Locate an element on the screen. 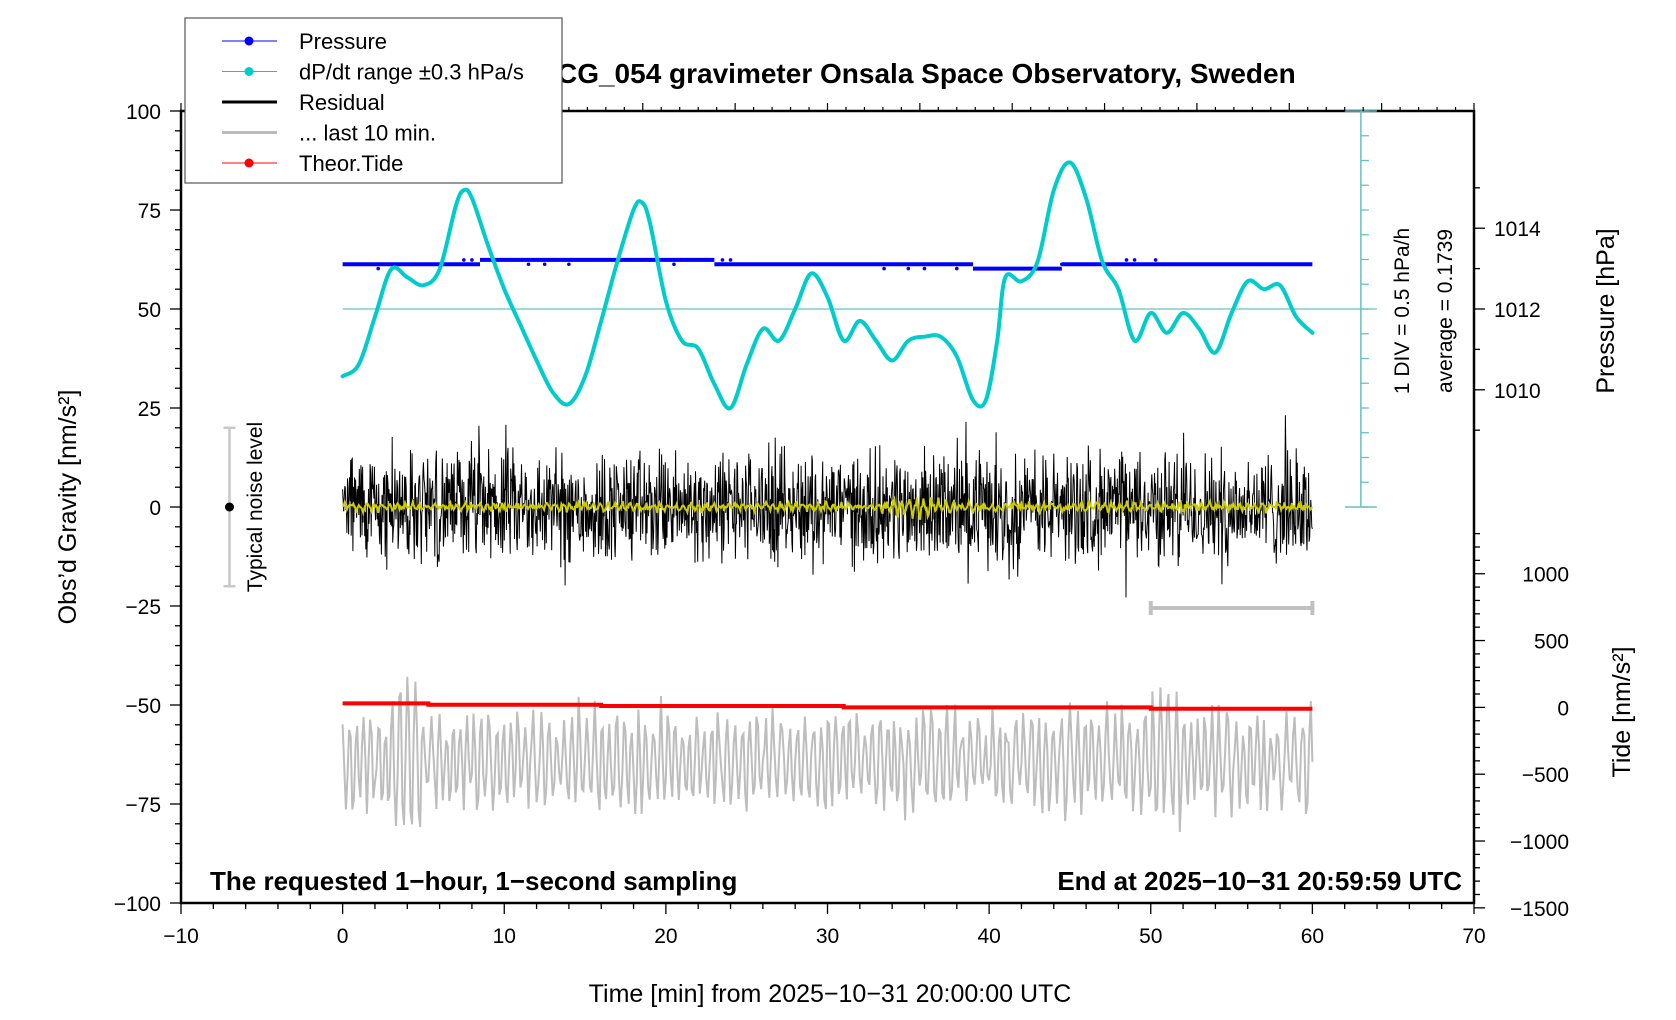 Image resolution: width=1676 pixels, height=1020 pixels. x-tick-label: 20 is located at coordinates (665, 936).